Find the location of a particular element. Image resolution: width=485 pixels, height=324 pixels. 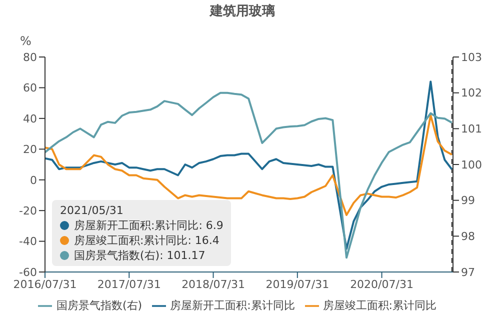

x-tick-label: 2018/07/31 is located at coordinates (213, 284).